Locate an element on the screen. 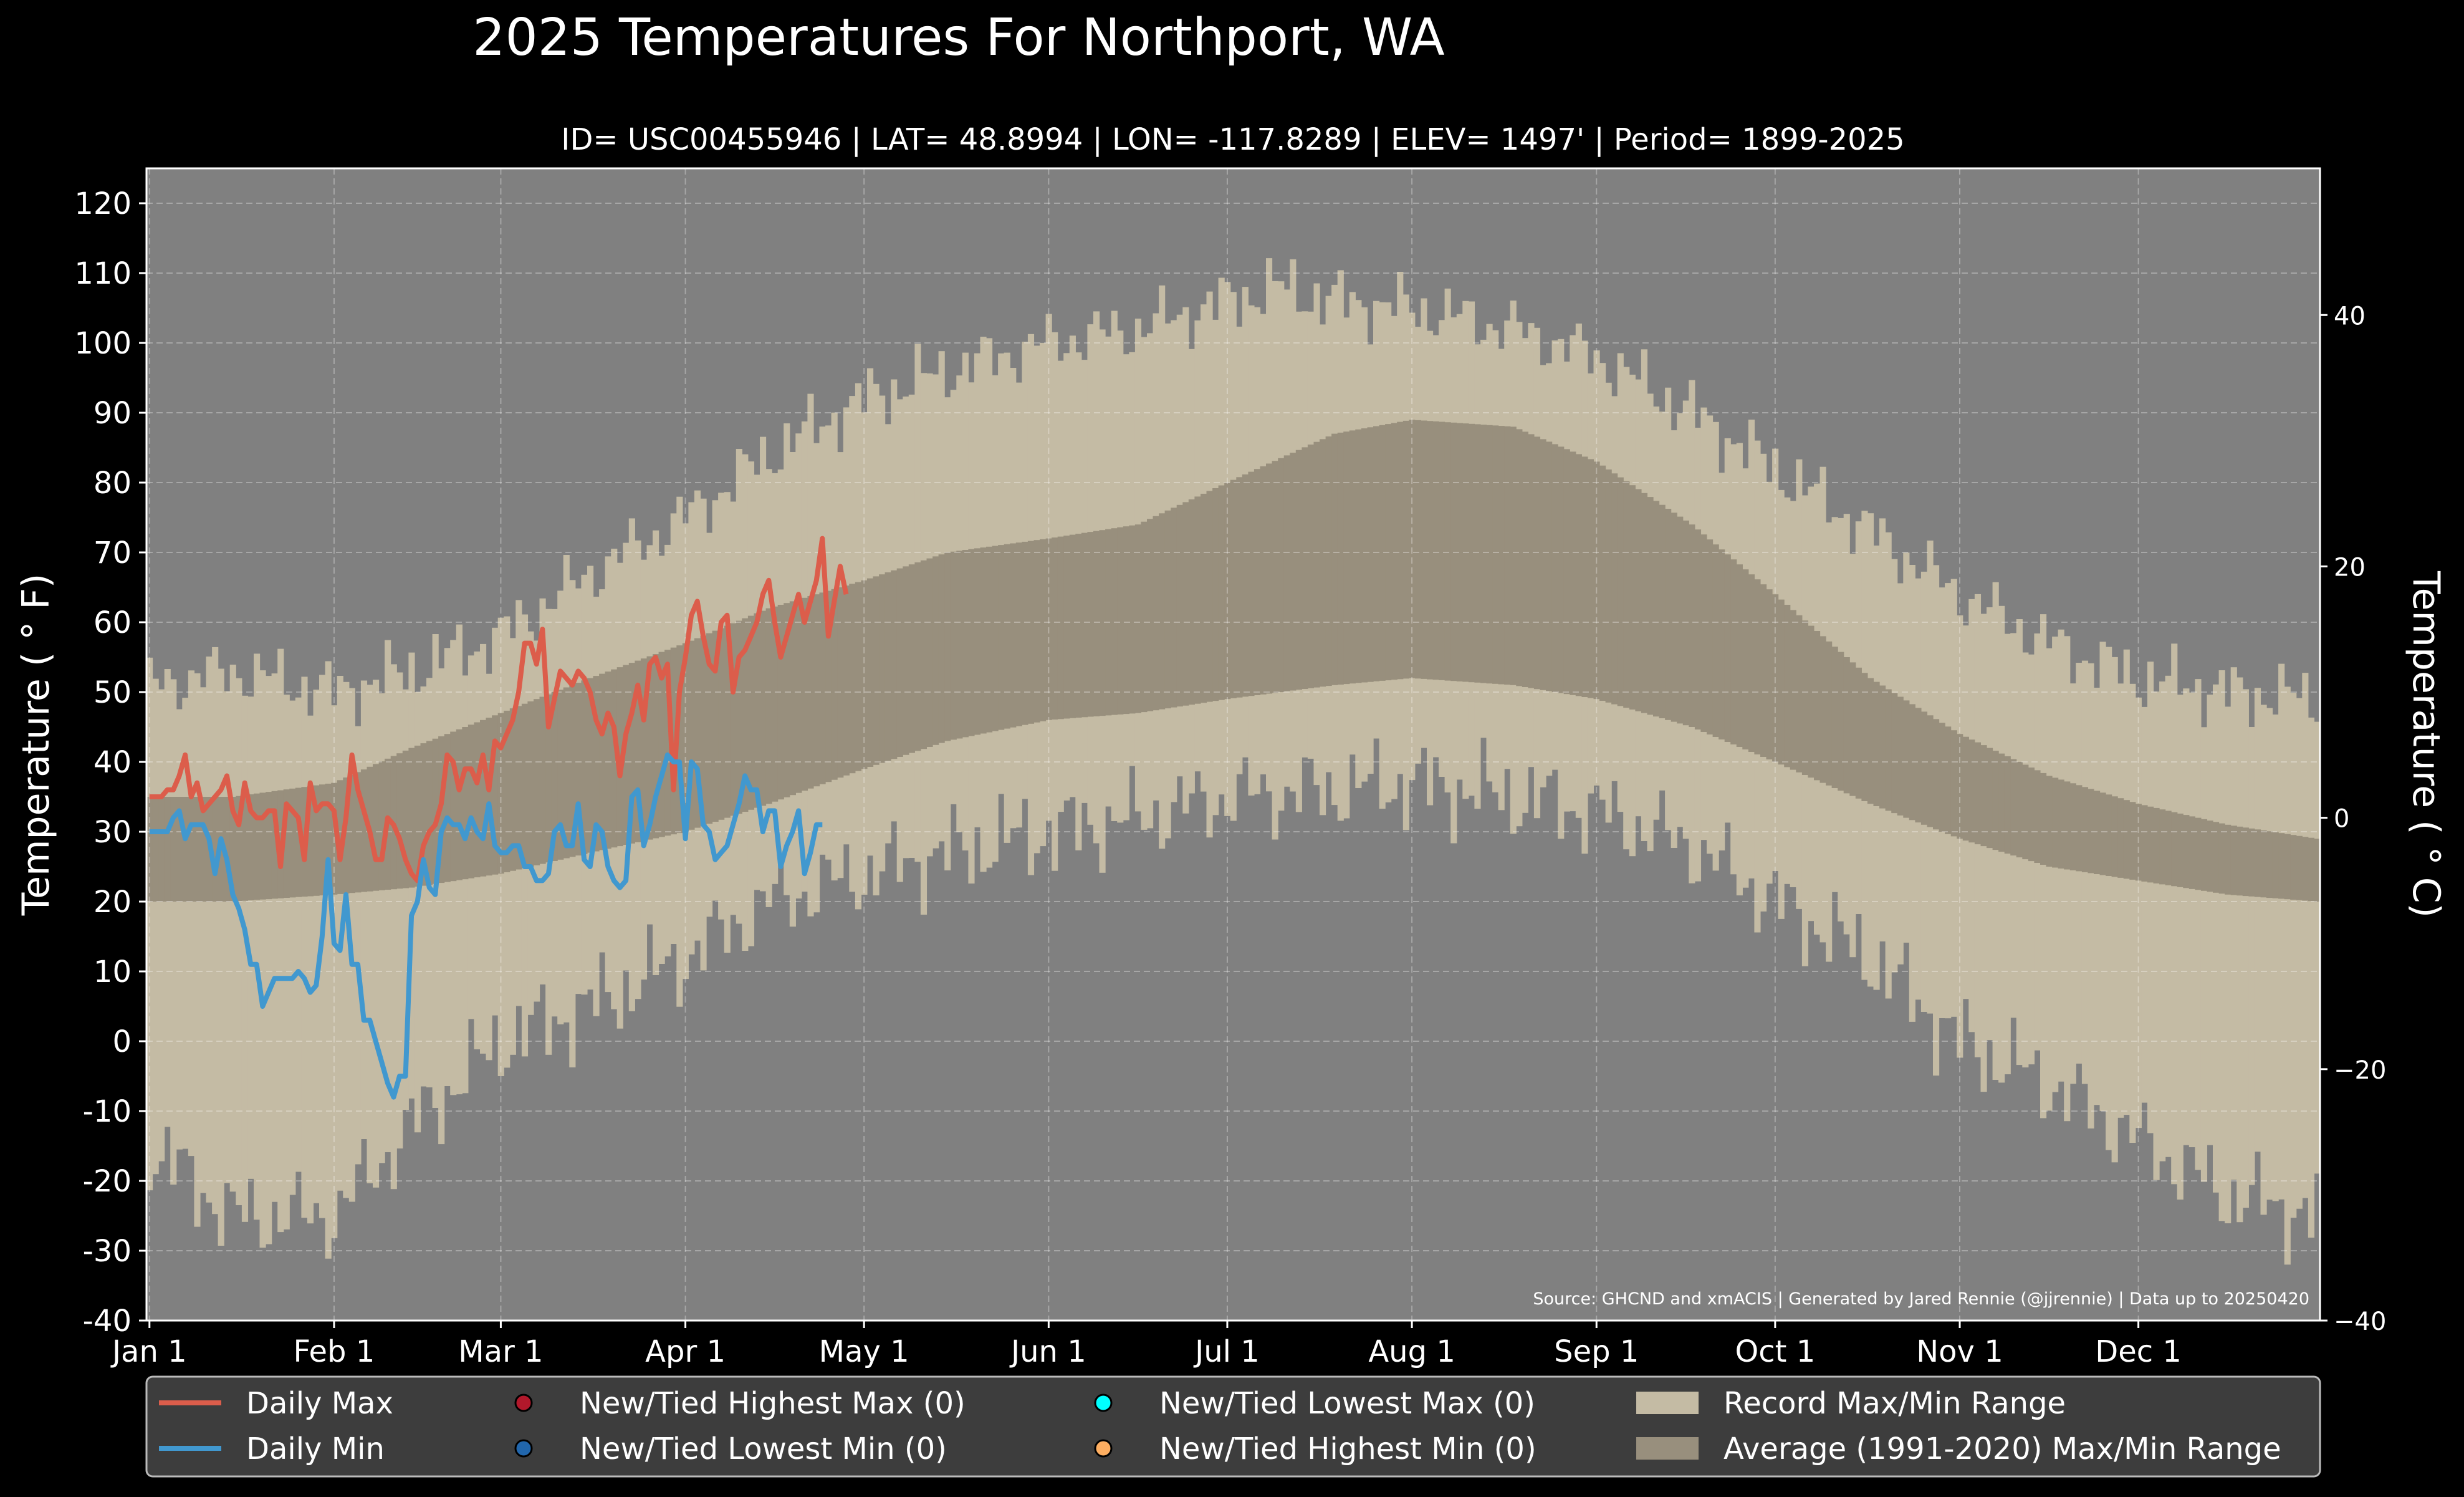  x-tick-label: Nov 1 is located at coordinates (1959, 1351).